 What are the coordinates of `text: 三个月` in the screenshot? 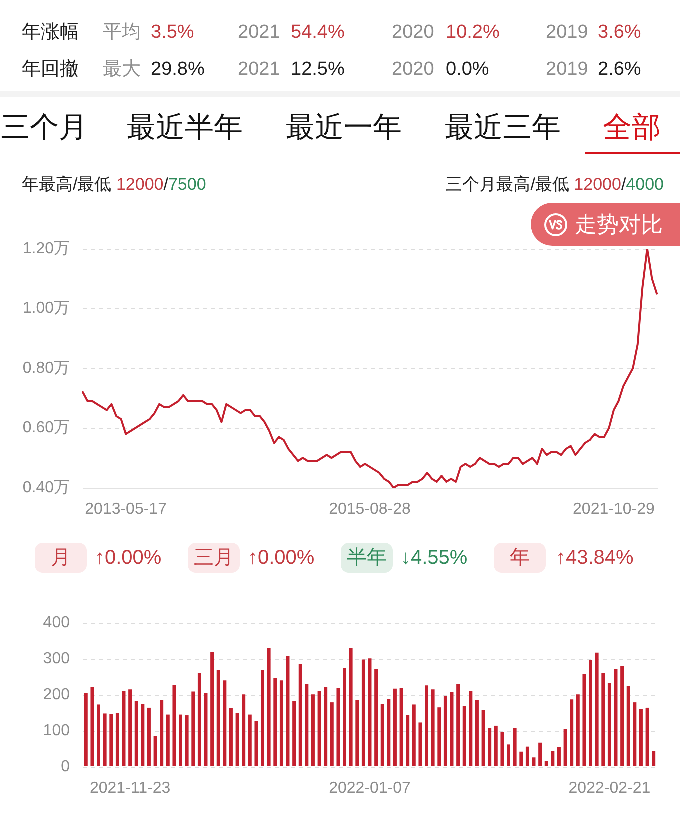 It's located at (44, 128).